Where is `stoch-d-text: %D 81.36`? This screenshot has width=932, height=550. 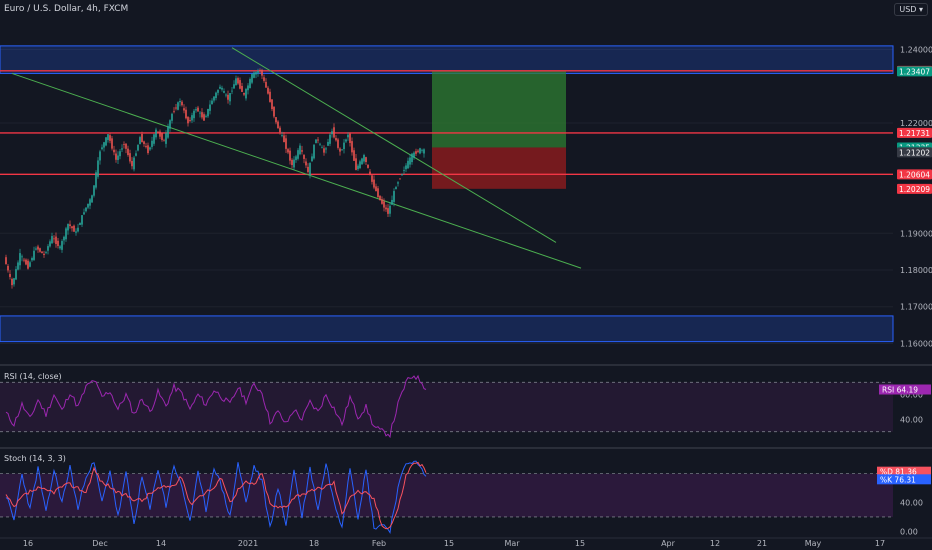 stoch-d-text: %D 81.36 is located at coordinates (898, 472).